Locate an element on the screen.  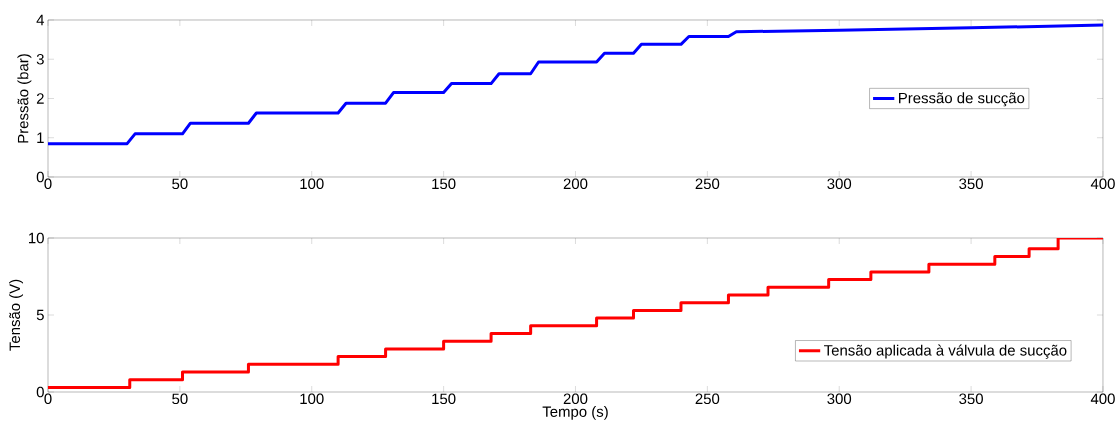
legend-label: Pressão de sucção is located at coordinates (962, 99).